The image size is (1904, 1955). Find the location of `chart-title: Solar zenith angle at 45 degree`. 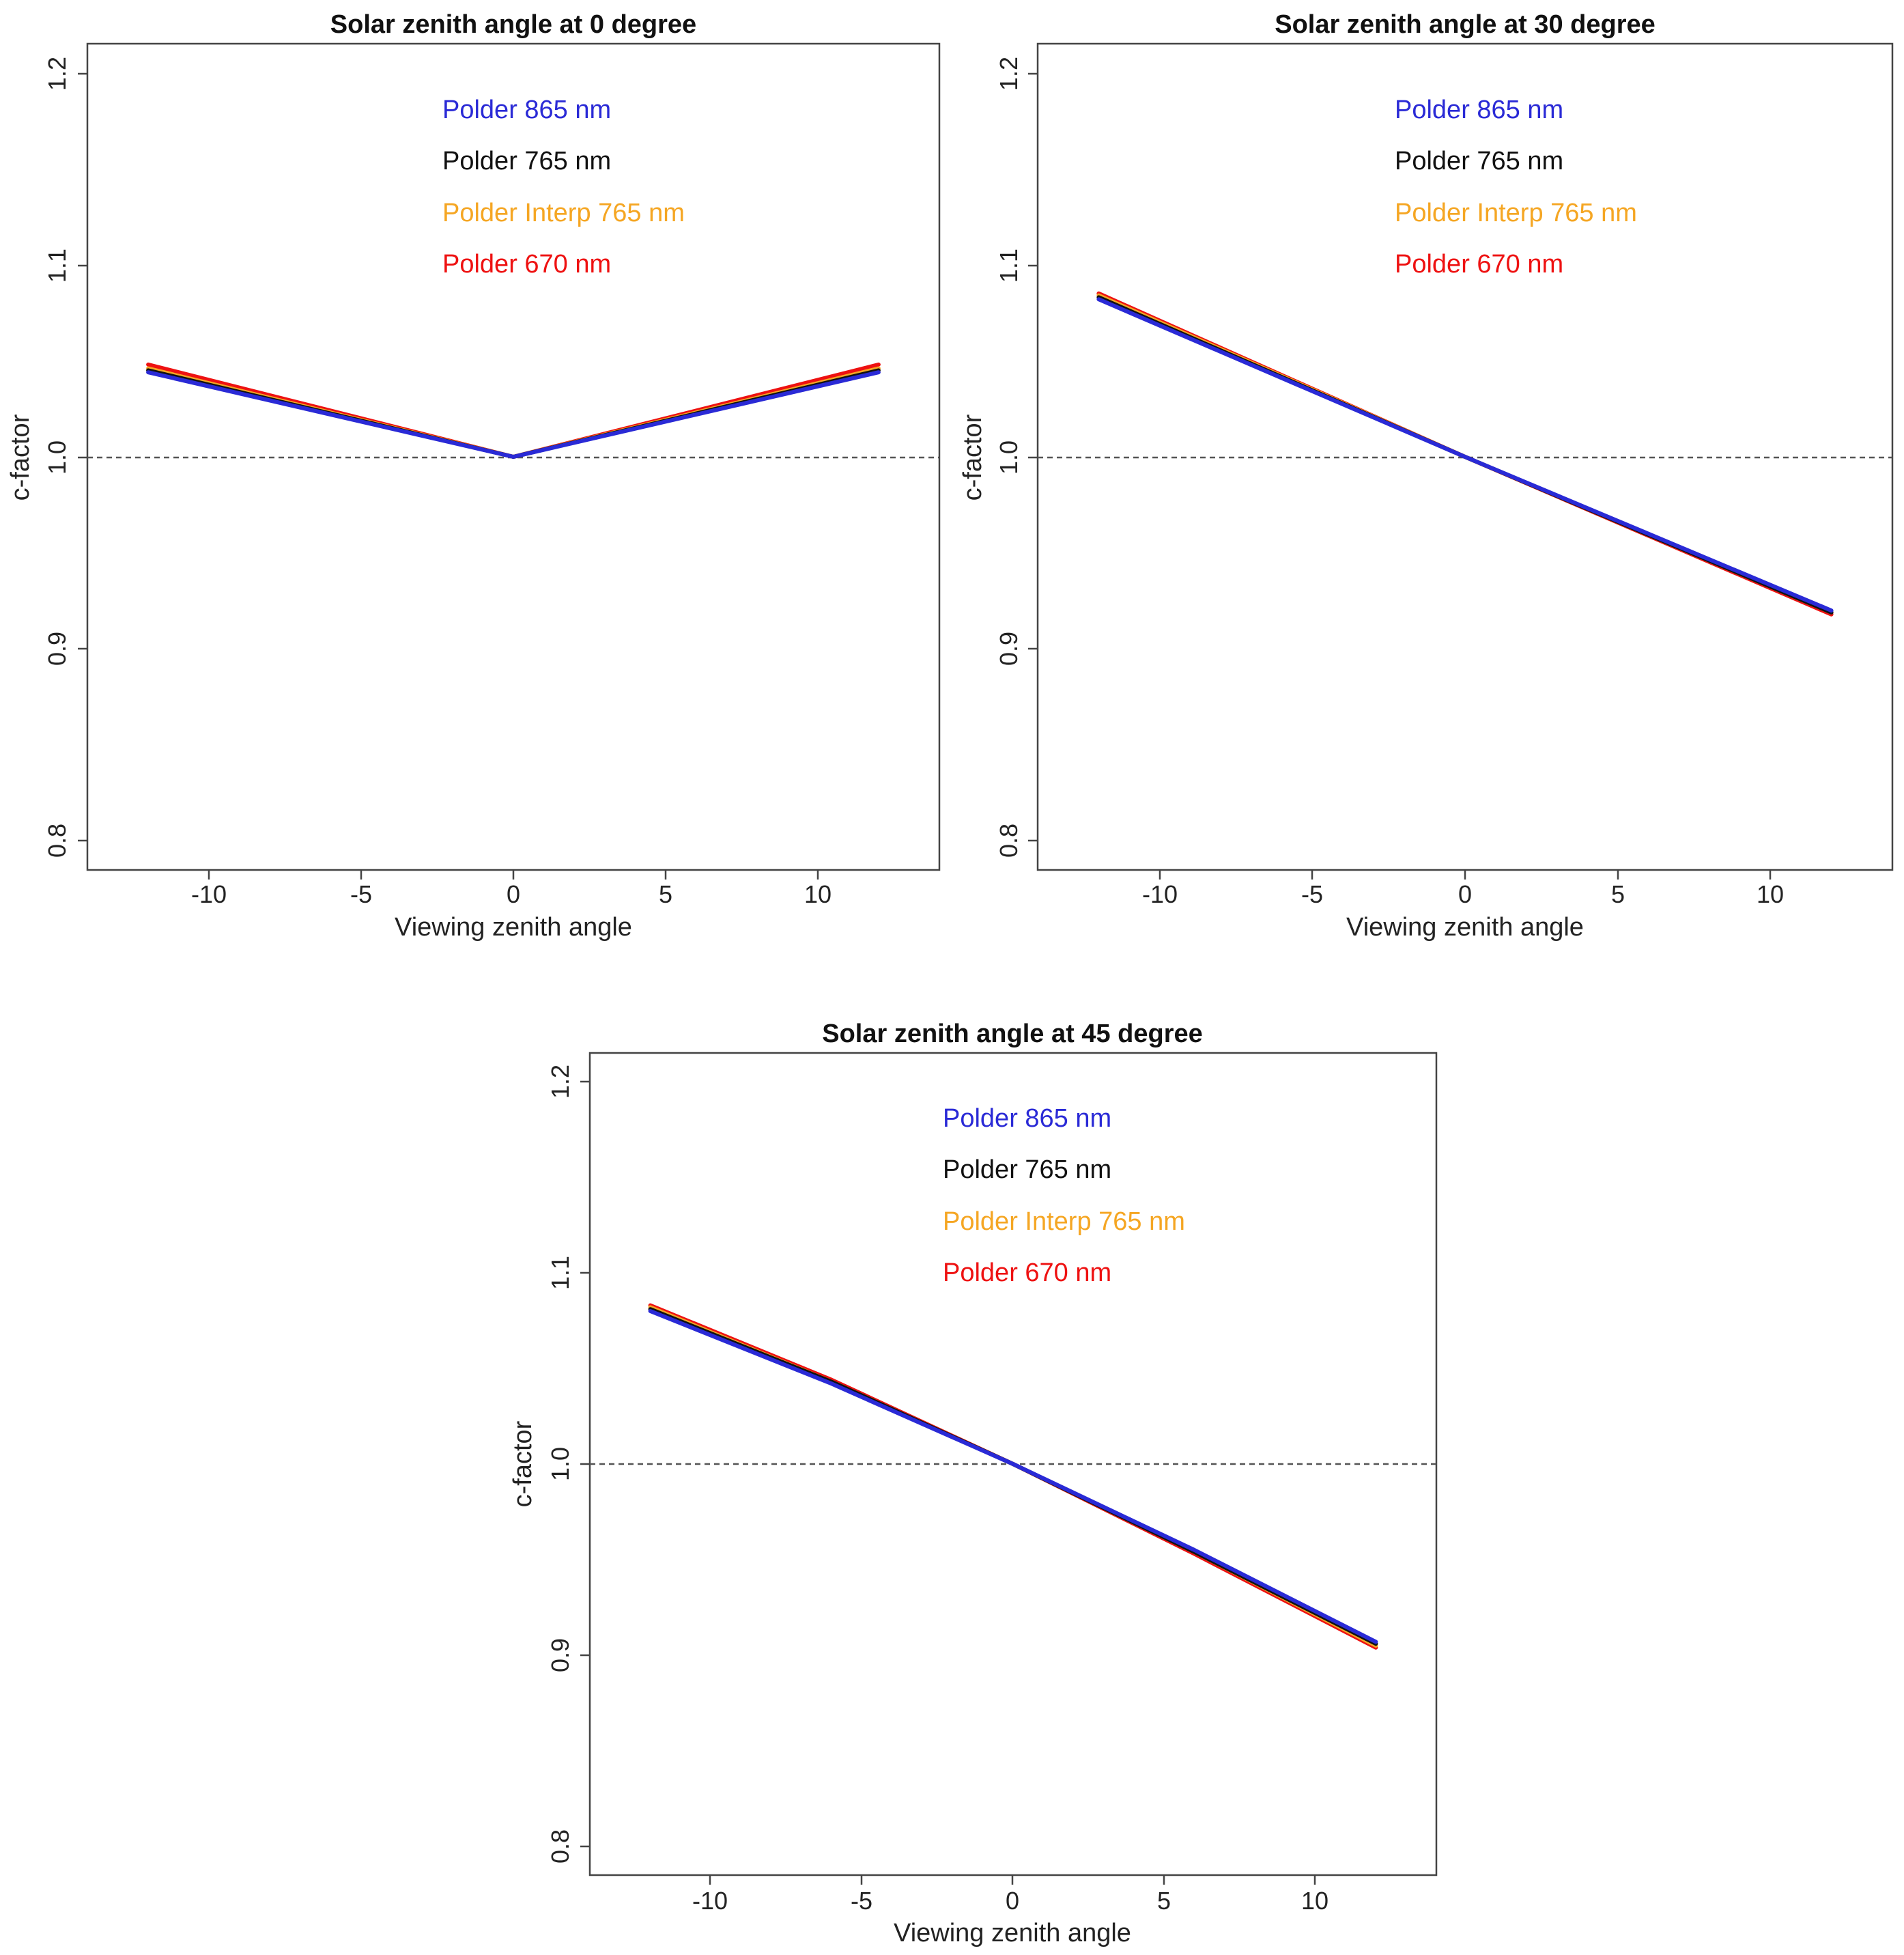

chart-title: Solar zenith angle at 45 degree is located at coordinates (1012, 1033).